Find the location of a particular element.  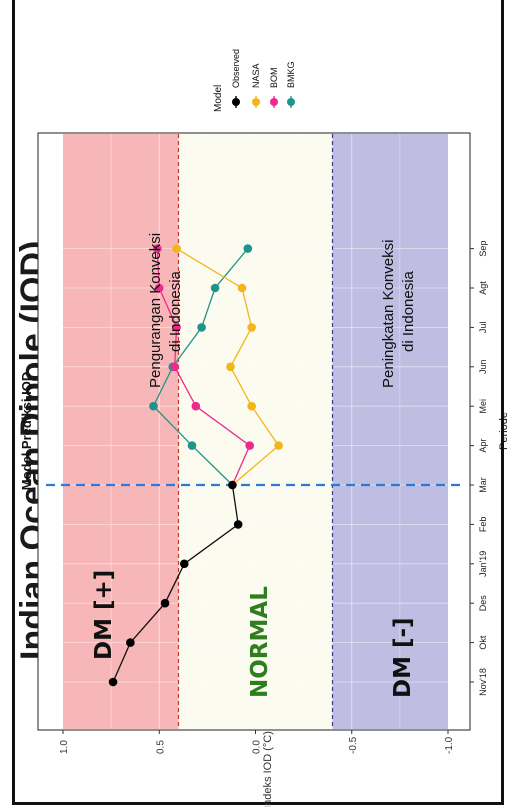

x-axis-label: Periode is located at coordinates (503, 431).